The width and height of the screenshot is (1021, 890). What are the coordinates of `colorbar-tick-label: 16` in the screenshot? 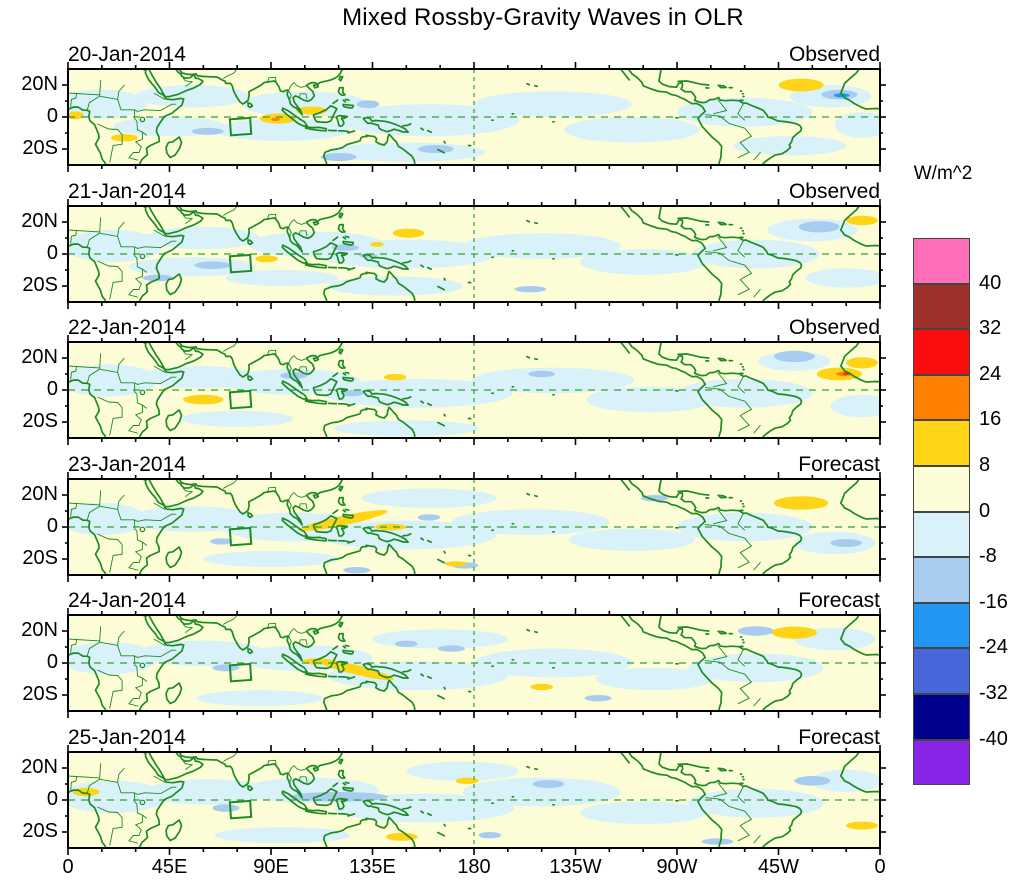 It's located at (990, 419).